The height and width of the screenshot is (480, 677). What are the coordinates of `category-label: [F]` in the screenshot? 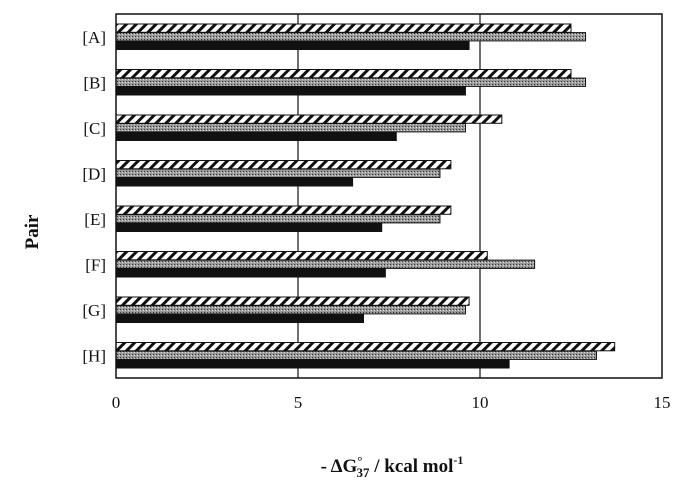 It's located at (95, 264).